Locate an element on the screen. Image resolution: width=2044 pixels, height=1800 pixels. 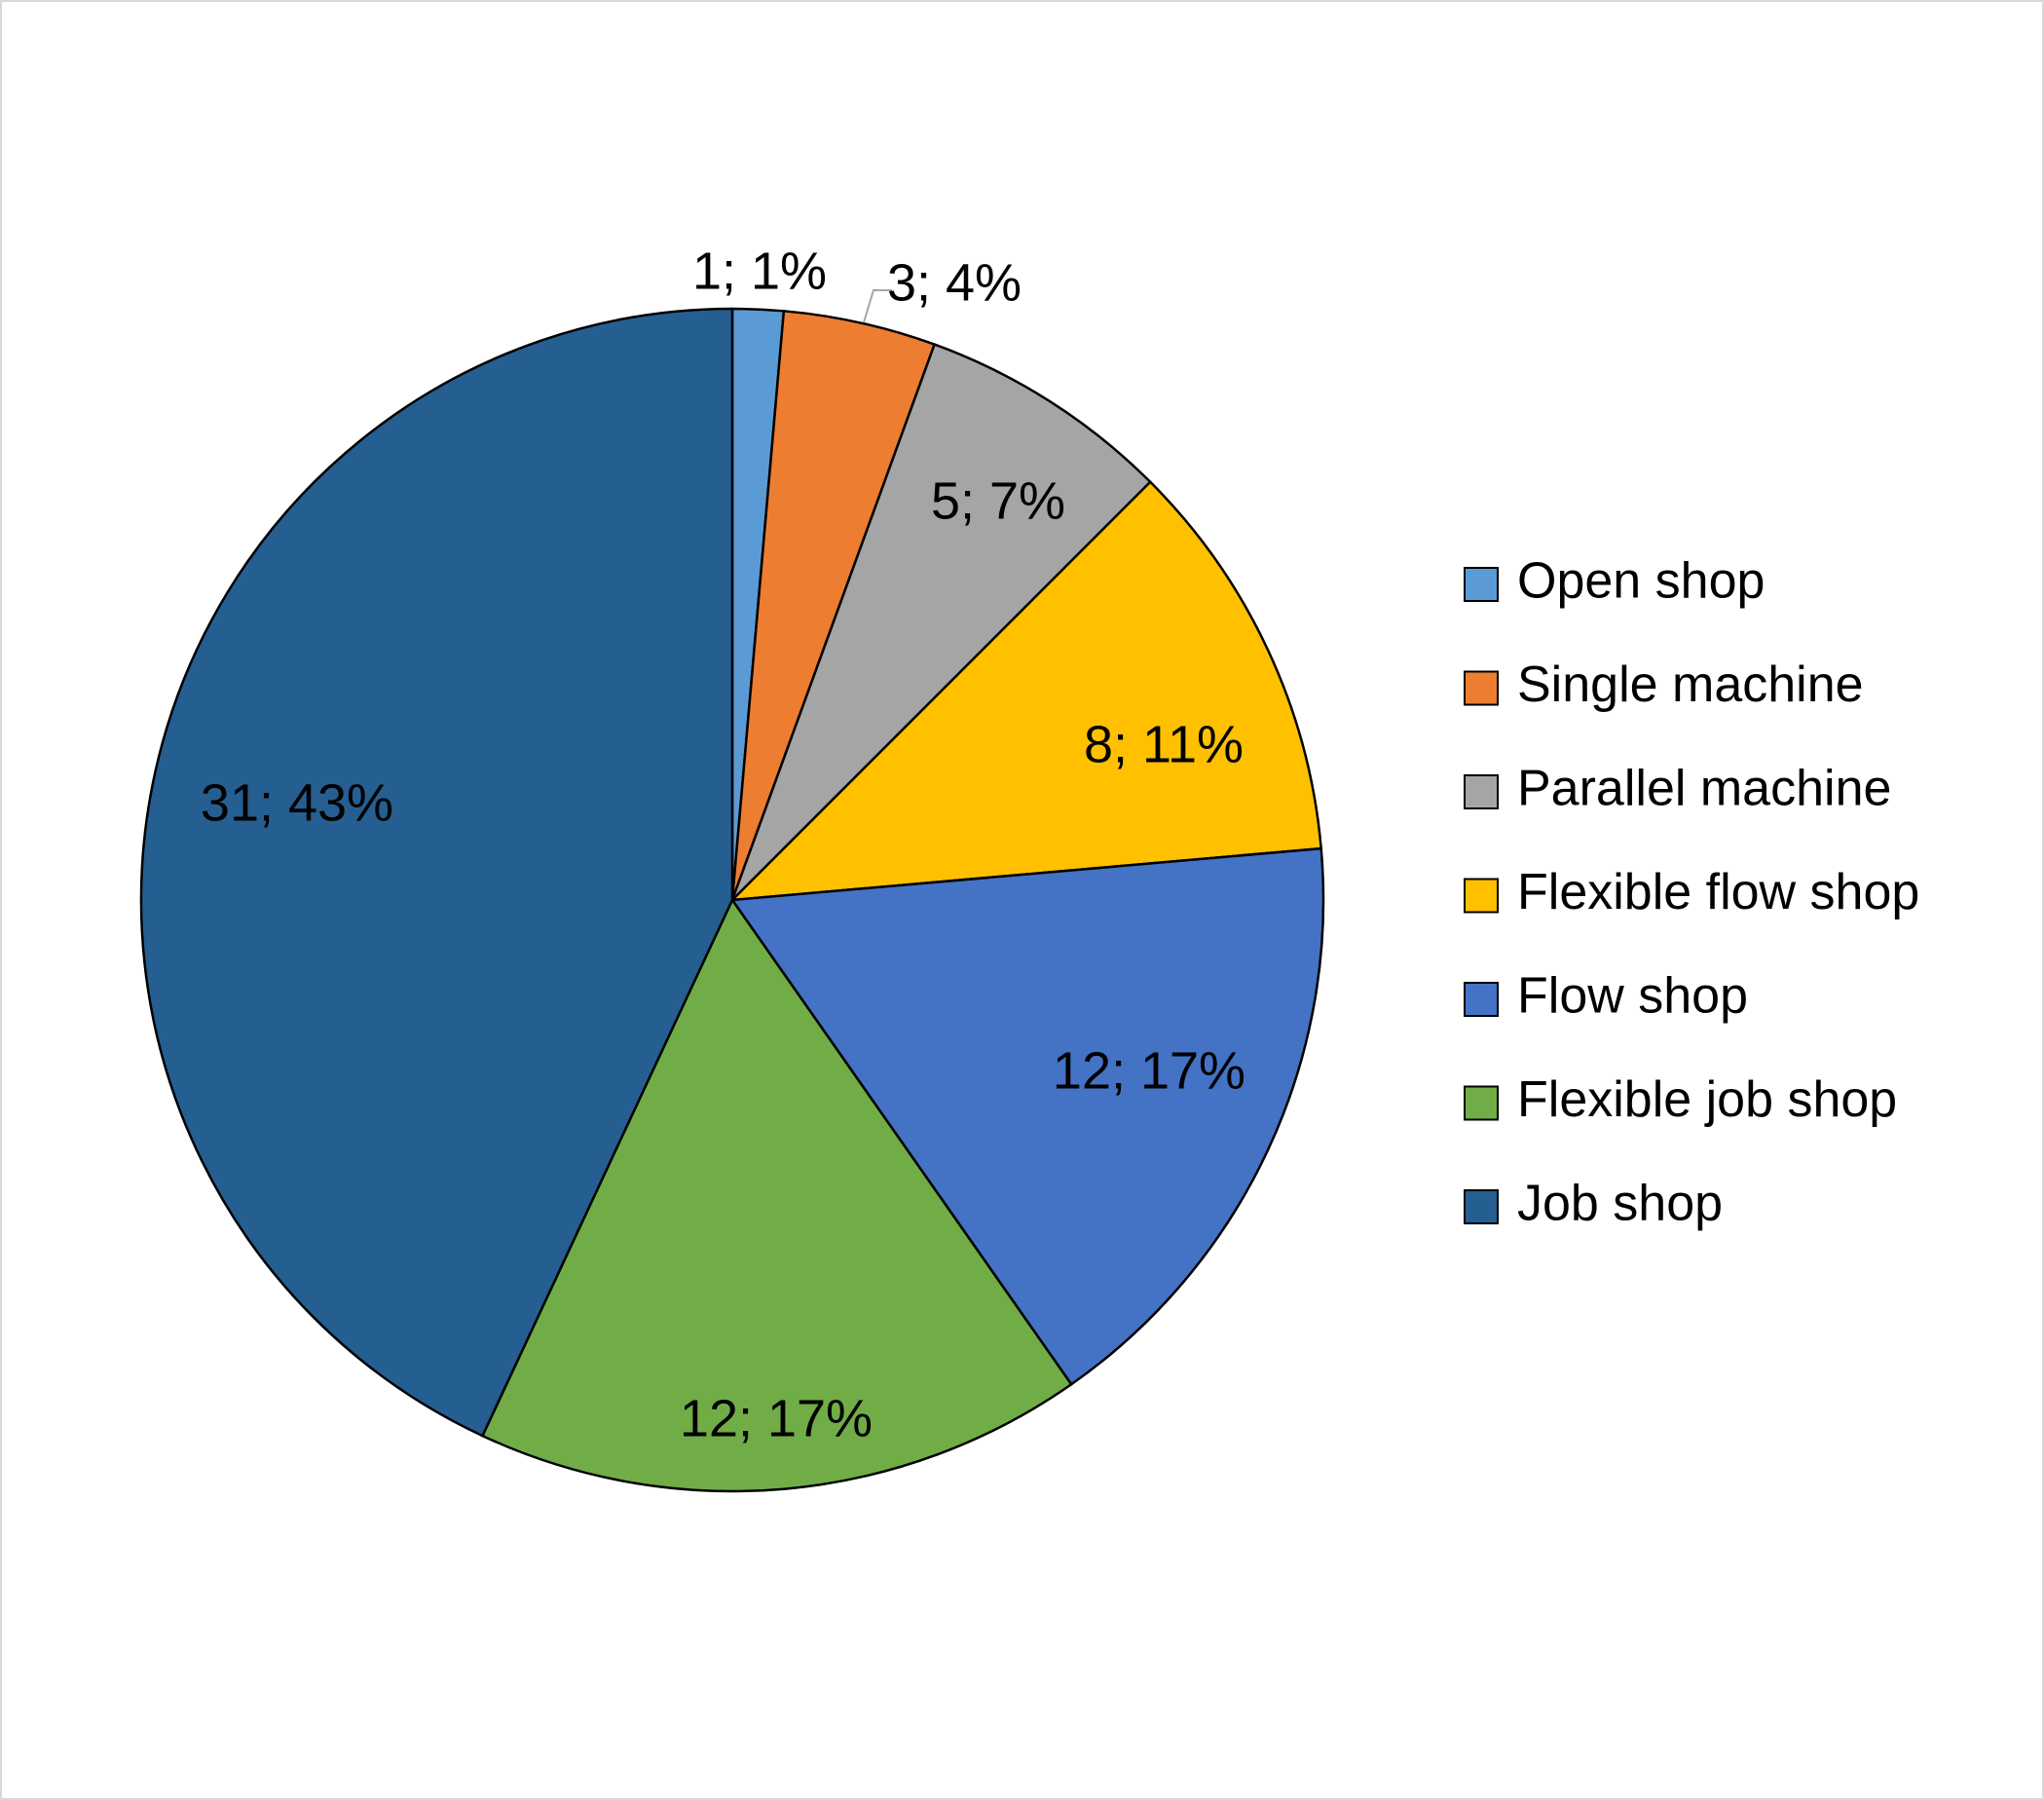
data-label-open-shop: 1; 1% is located at coordinates (759, 271).